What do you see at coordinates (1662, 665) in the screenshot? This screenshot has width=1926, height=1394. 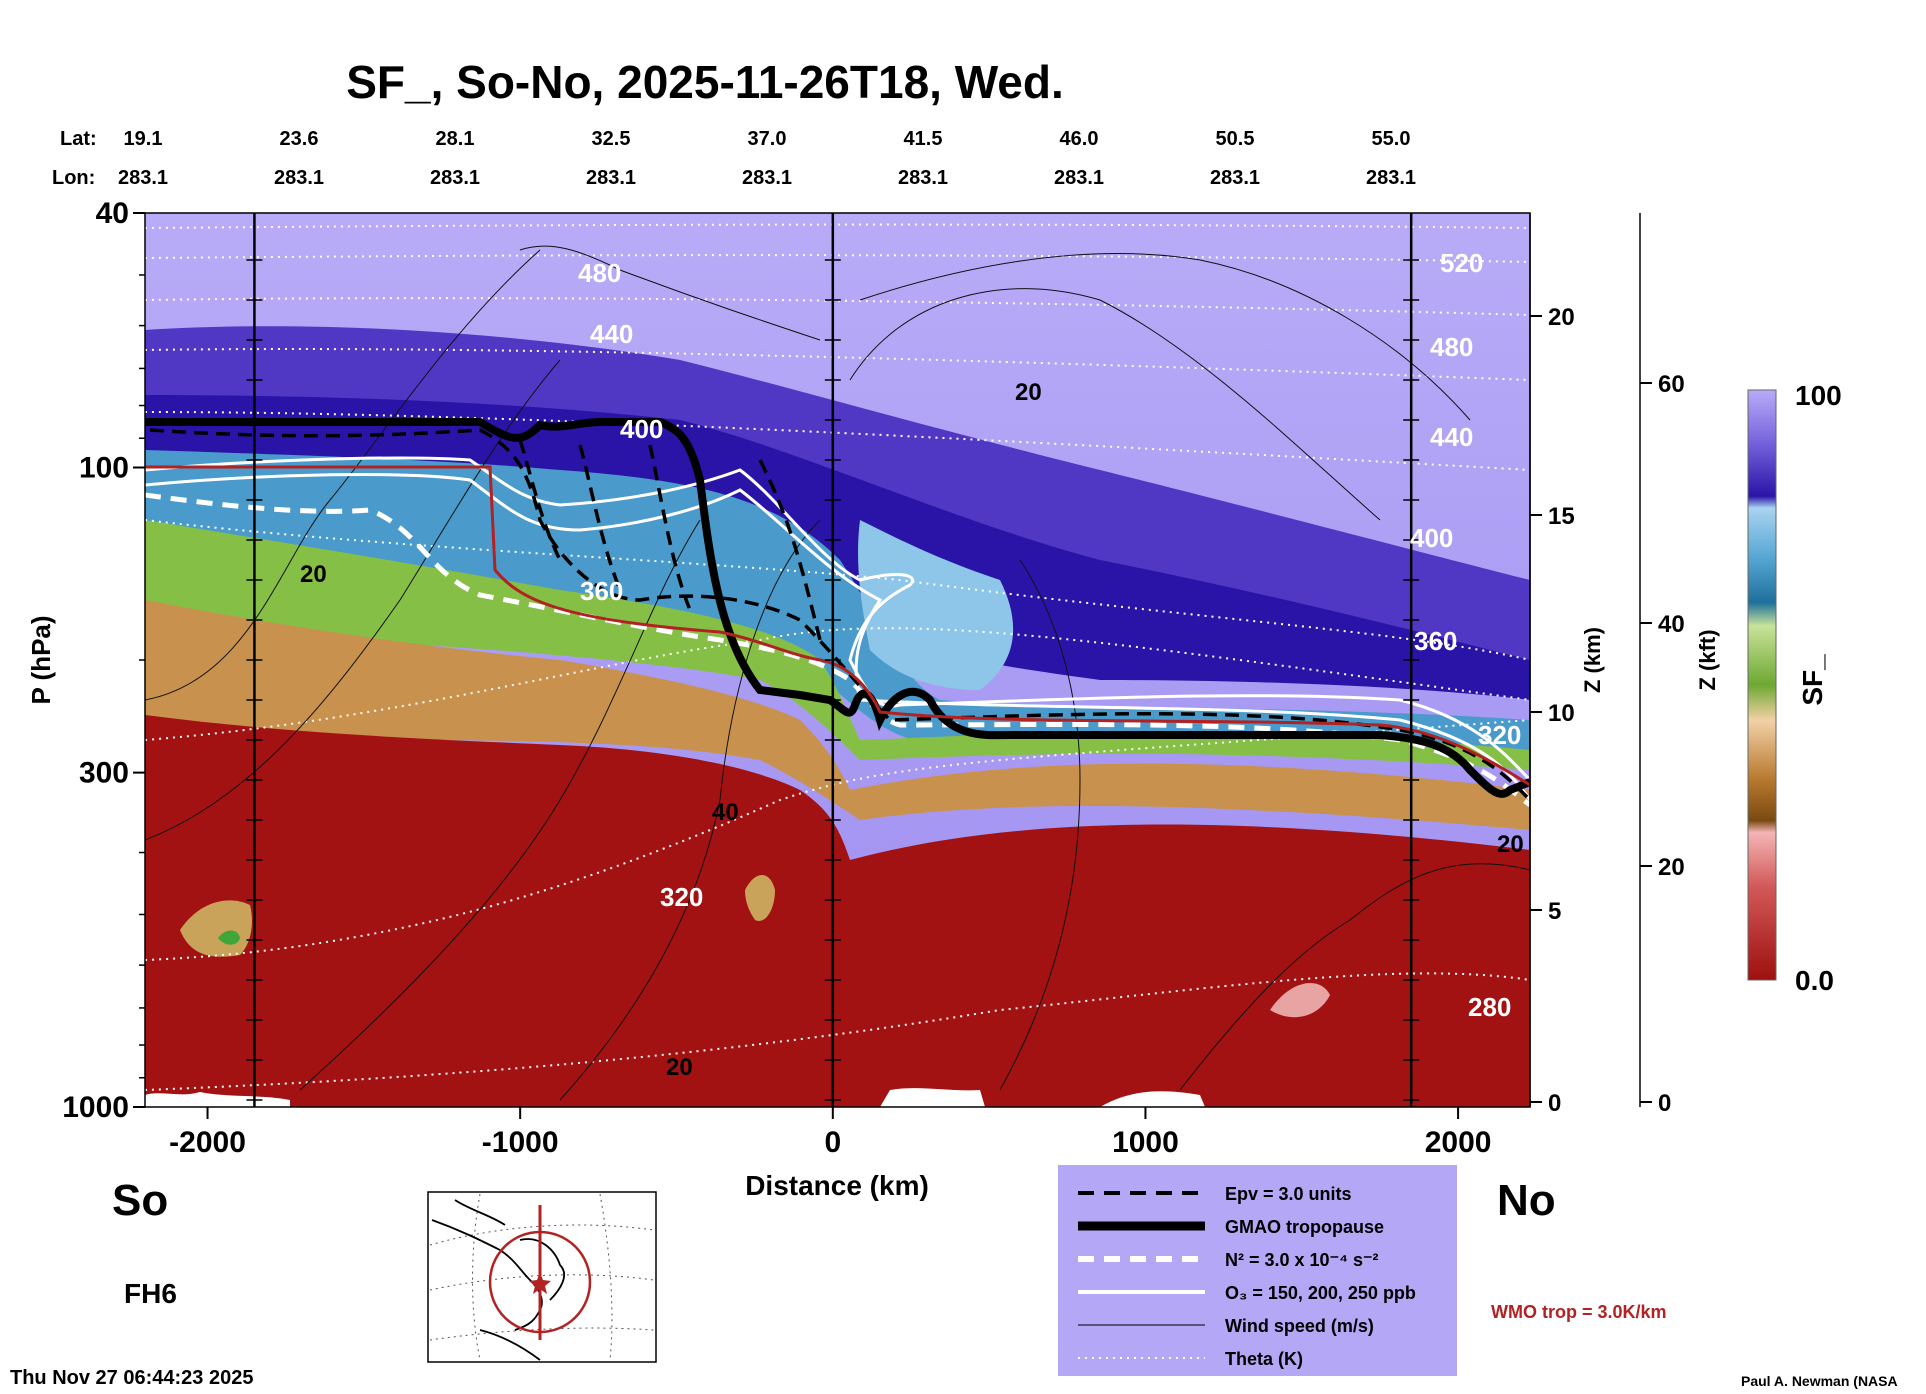 I see `z-kft-axis: 60 40 20 0` at bounding box center [1662, 665].